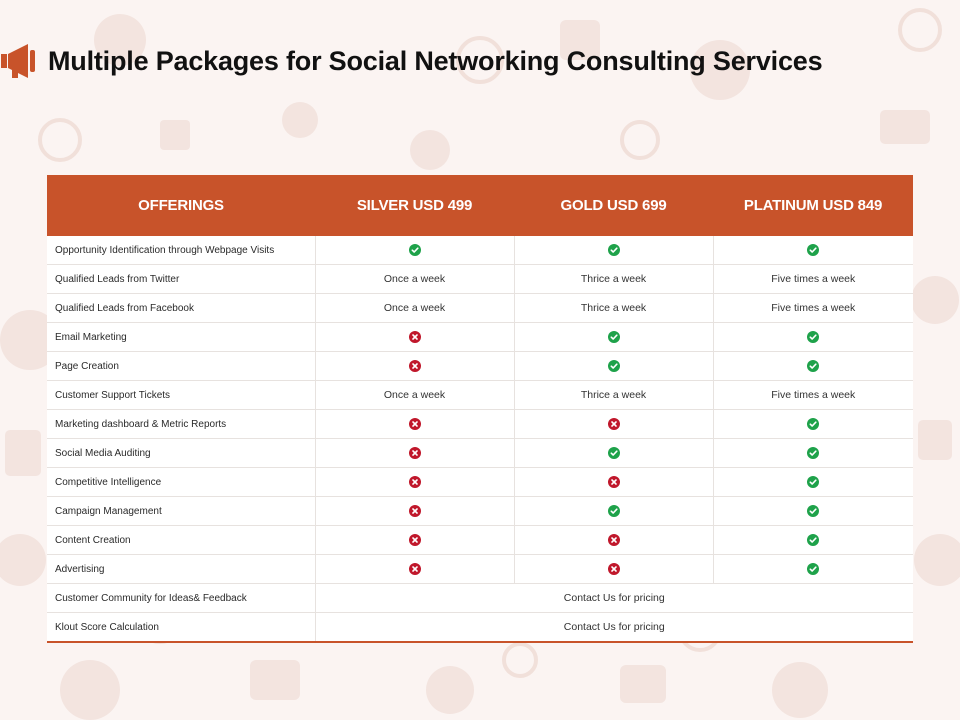 This screenshot has width=960, height=720. I want to click on table-row: Marketing dashboard & Metric Reports, so click(480, 424).